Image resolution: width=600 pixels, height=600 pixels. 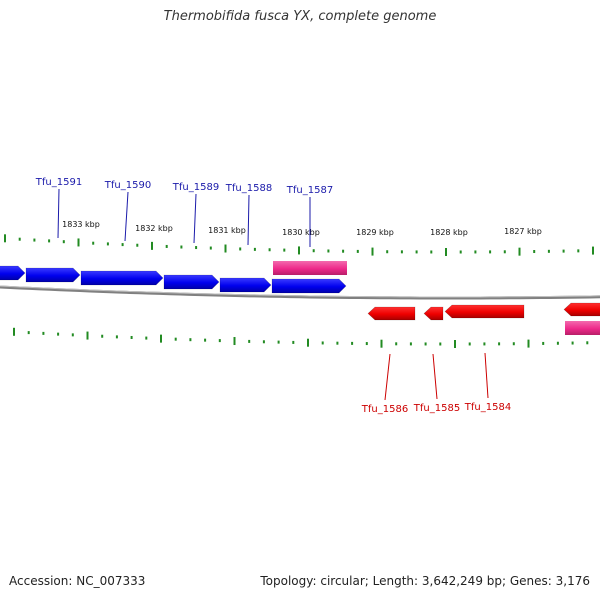 What do you see at coordinates (436, 408) in the screenshot?
I see `gene-label: Tfu_1585` at bounding box center [436, 408].